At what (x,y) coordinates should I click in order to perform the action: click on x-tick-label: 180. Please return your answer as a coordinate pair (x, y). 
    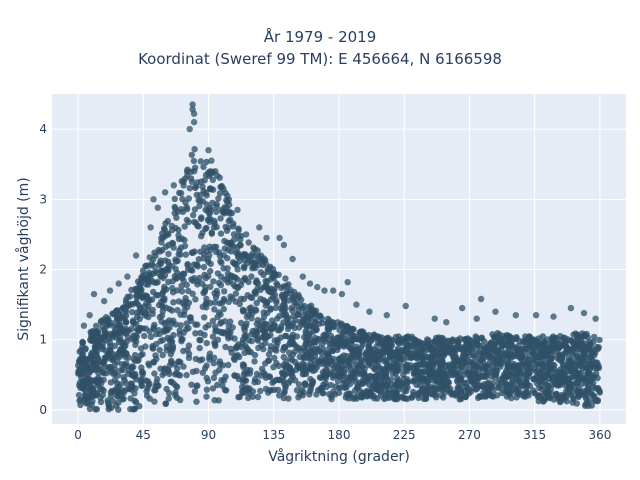
    Looking at the image, I should click on (339, 435).